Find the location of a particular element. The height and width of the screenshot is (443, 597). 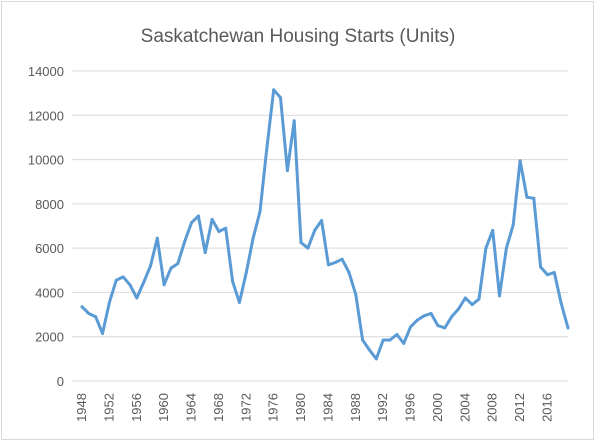

x-tick-label: 1948 is located at coordinates (81, 407).